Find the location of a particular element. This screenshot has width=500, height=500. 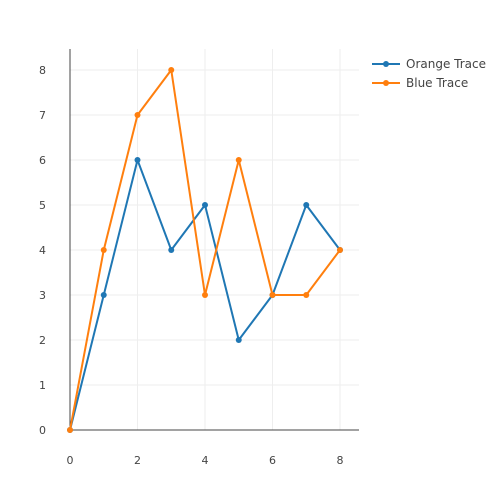

y-tick-label: 4 is located at coordinates (42, 250).